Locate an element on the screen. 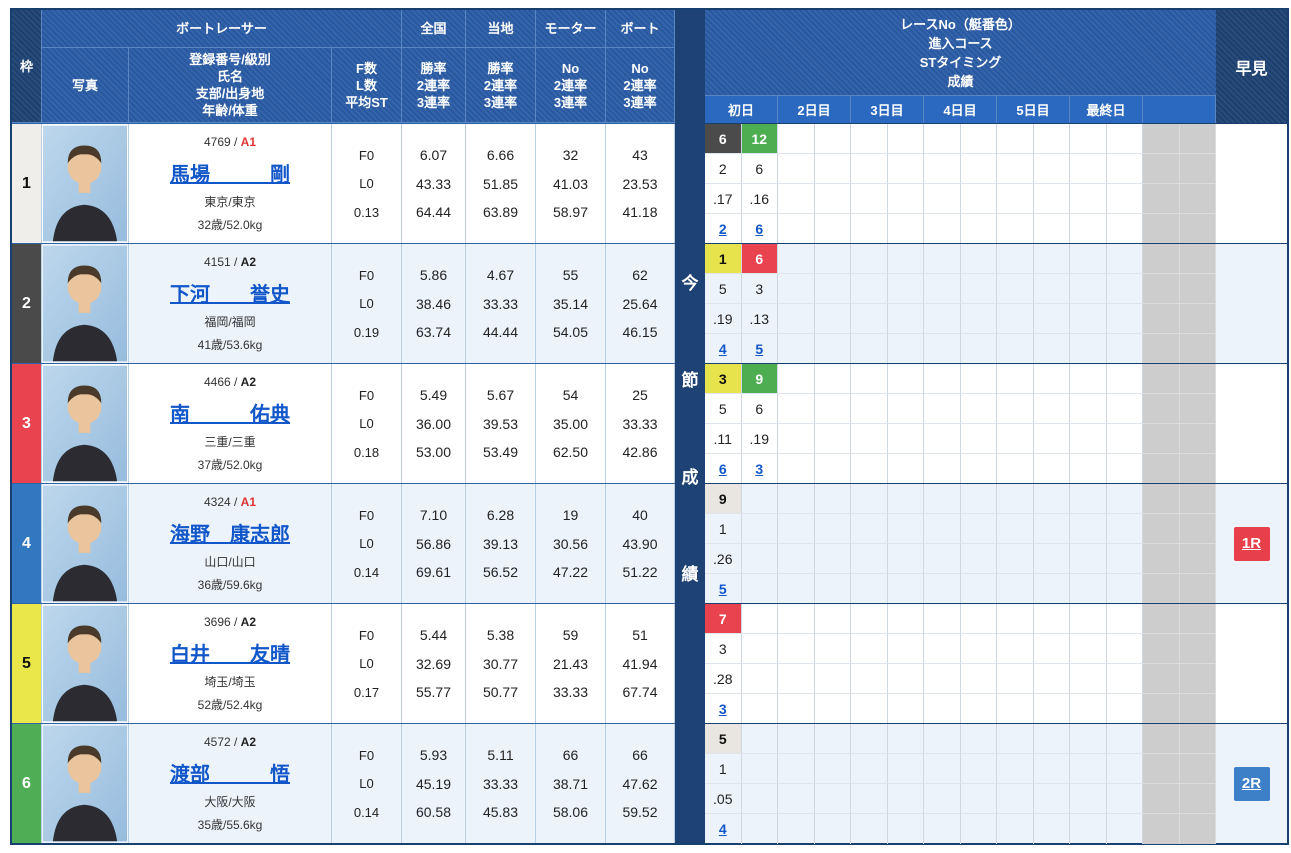 The image size is (1291, 853). race-no-cell is located at coordinates (759, 739).